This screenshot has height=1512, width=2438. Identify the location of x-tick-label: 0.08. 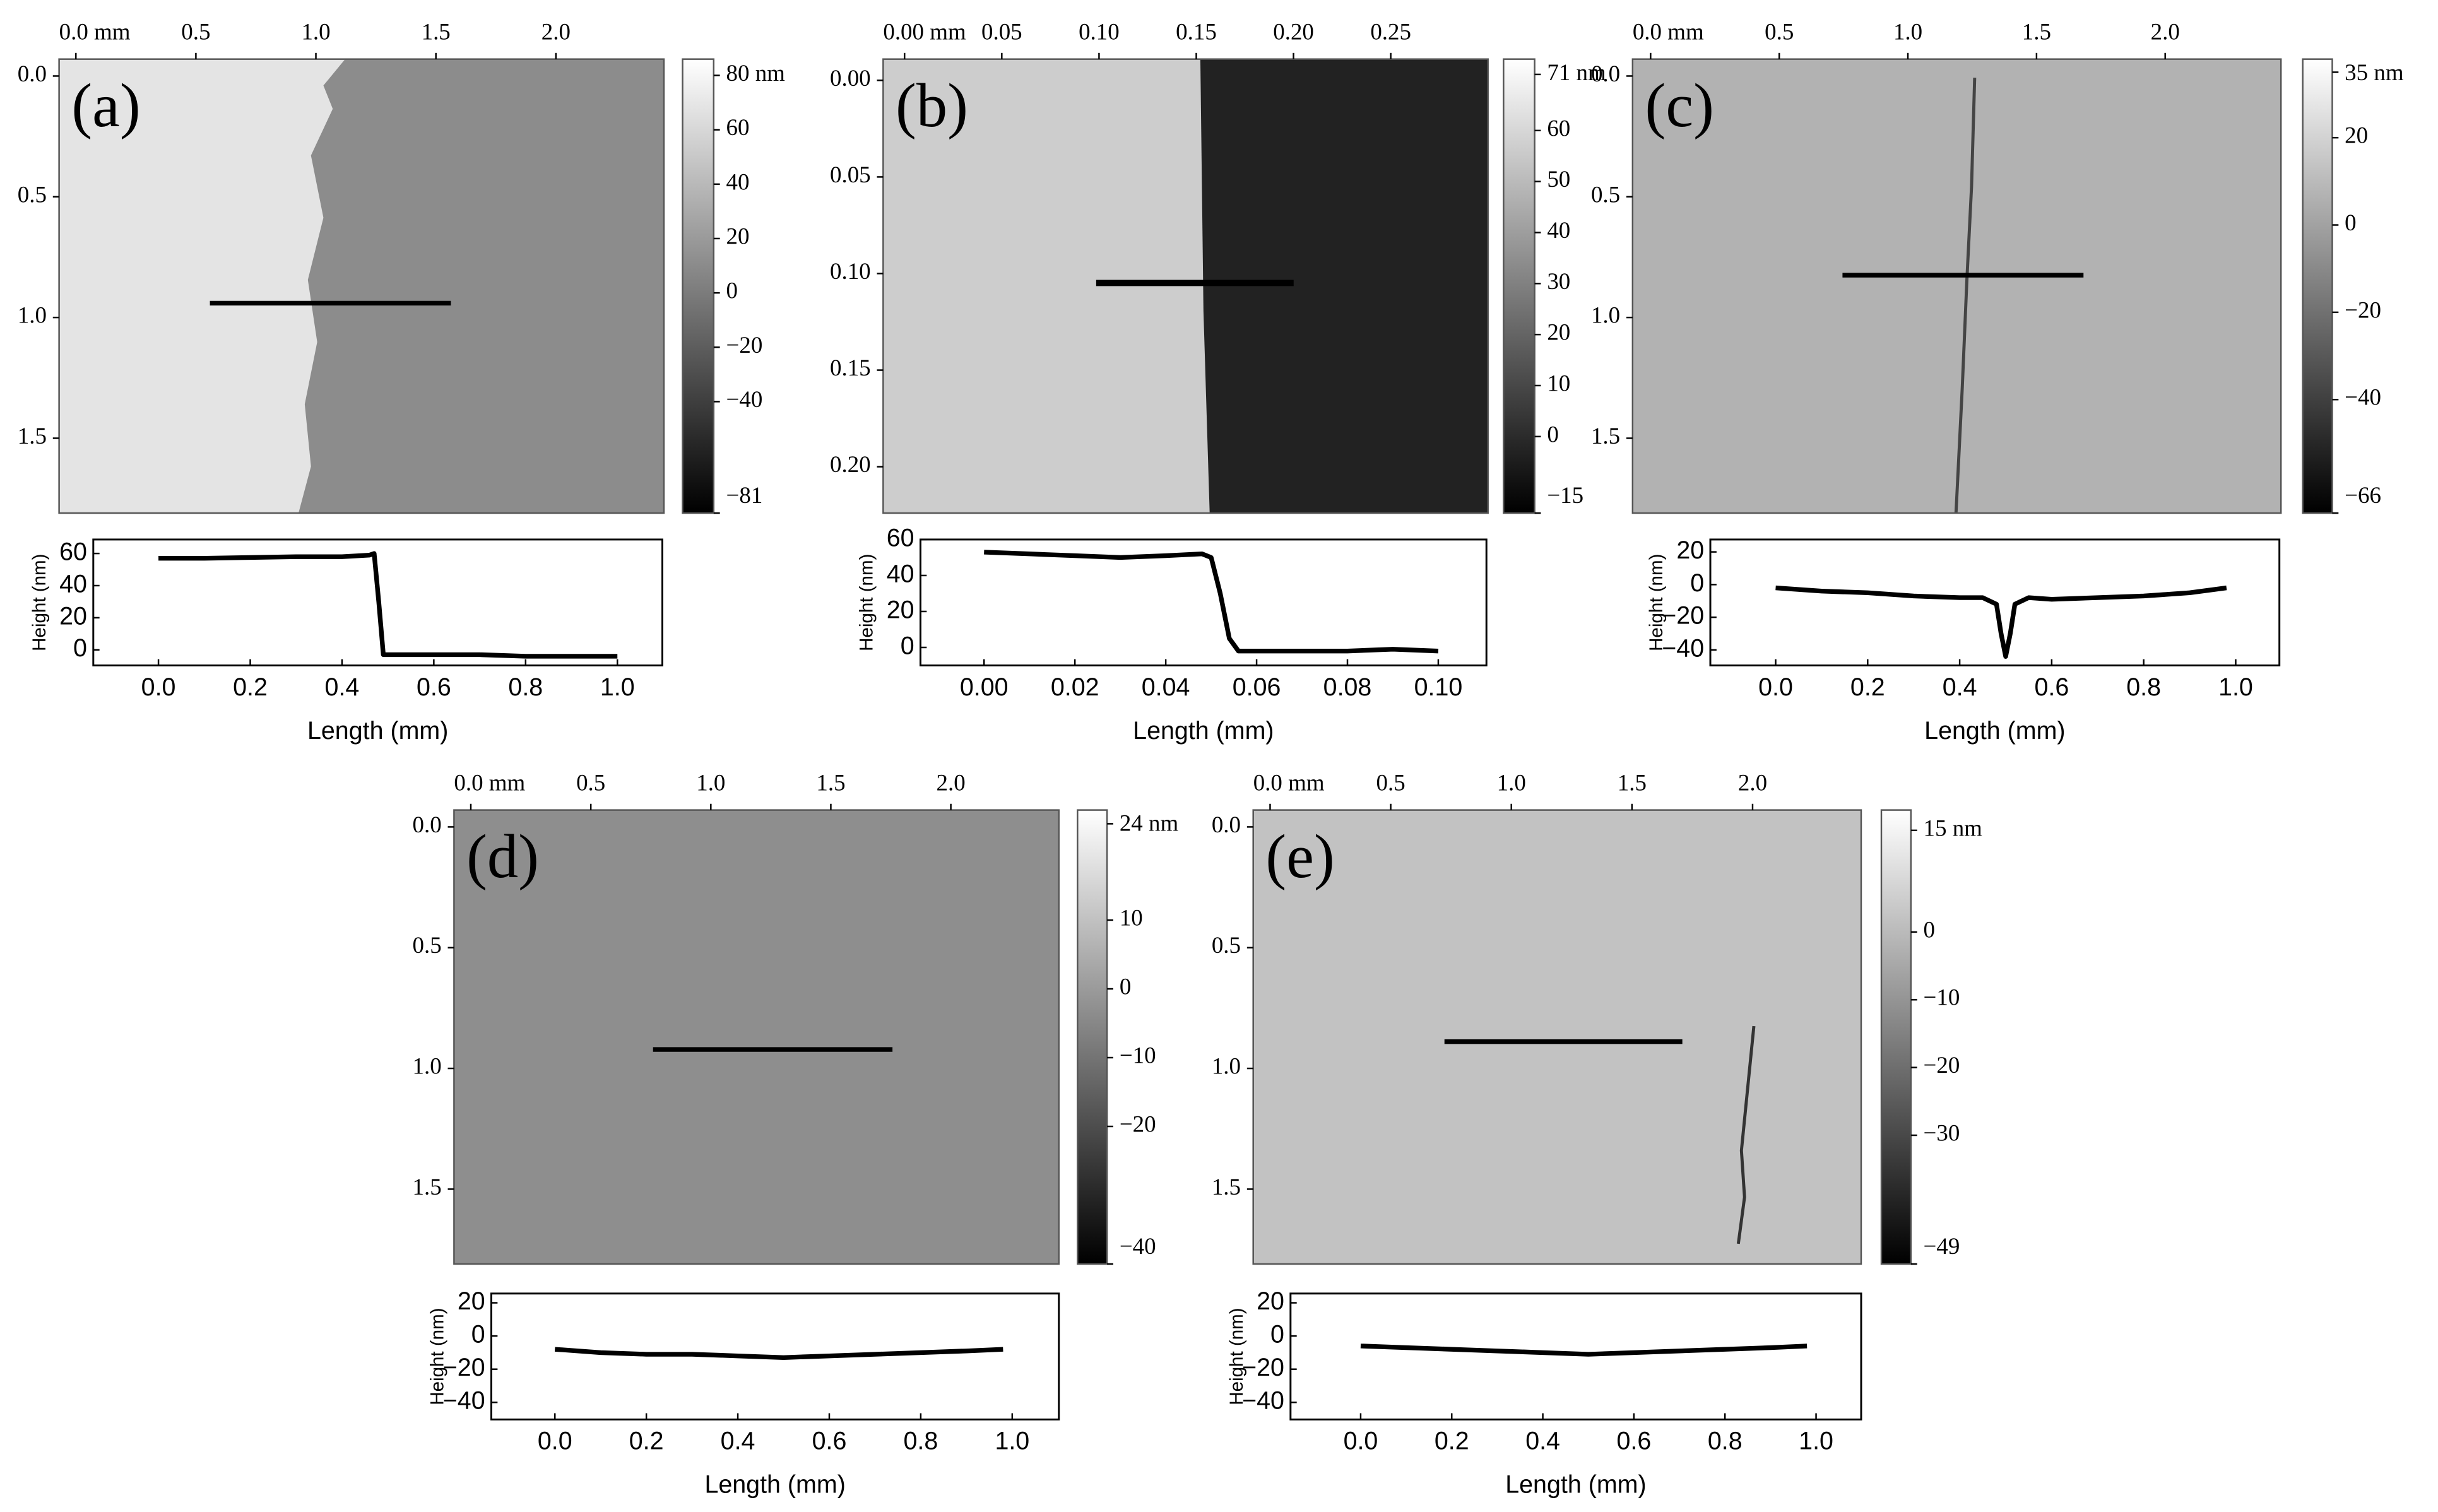
(1348, 687).